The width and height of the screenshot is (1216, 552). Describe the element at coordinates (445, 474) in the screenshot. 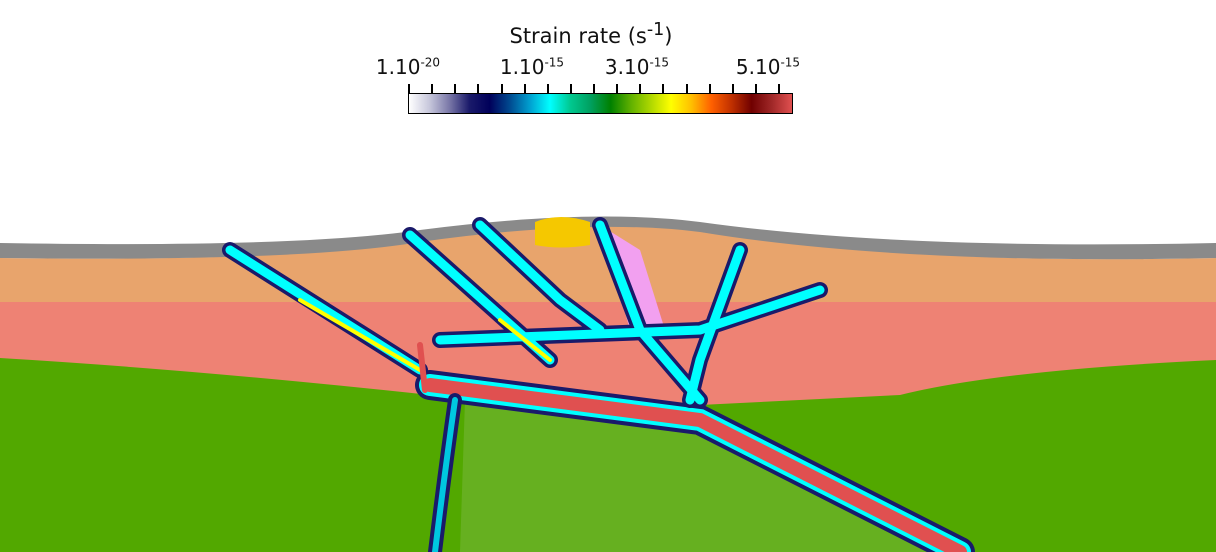

I see `vertical-shear-zone-core` at that location.